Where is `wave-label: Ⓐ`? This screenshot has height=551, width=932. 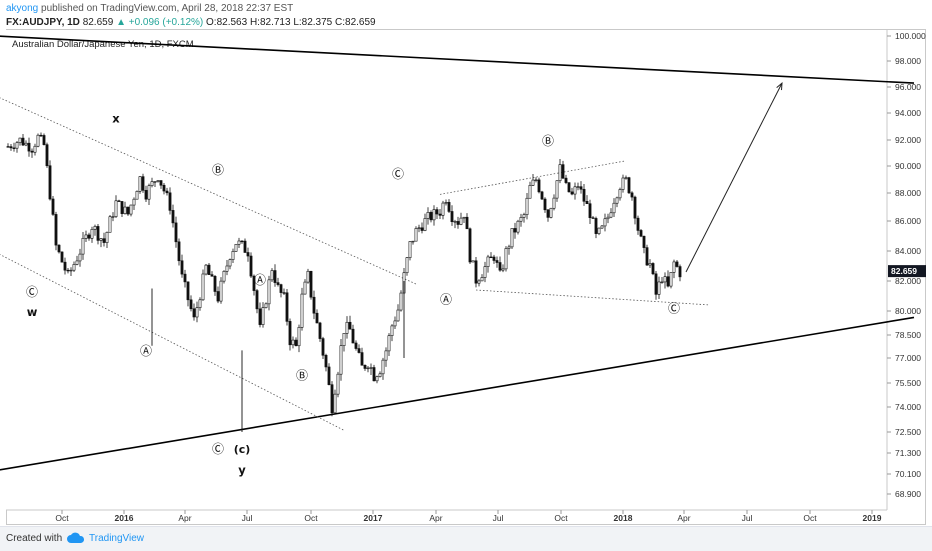 wave-label: Ⓐ is located at coordinates (260, 280).